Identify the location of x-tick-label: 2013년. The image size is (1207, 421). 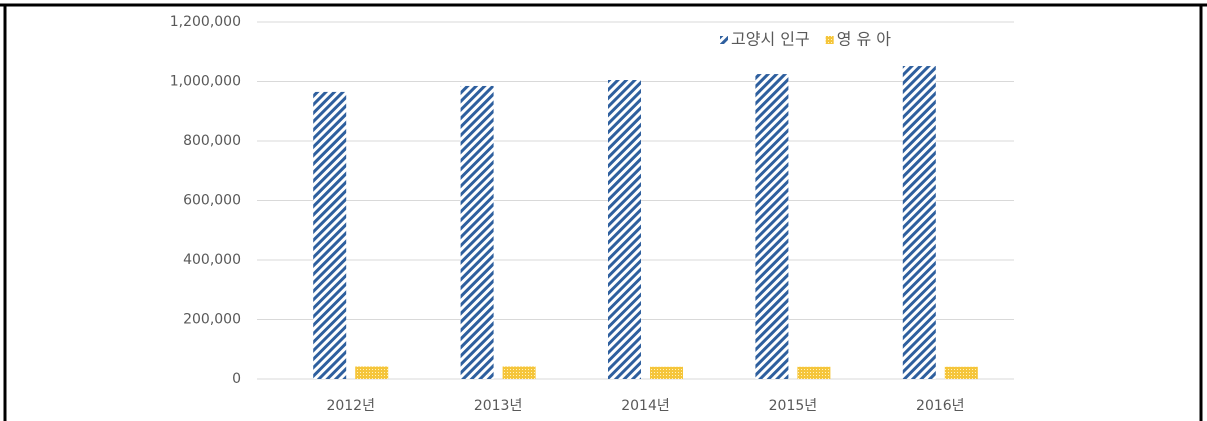
(498, 406).